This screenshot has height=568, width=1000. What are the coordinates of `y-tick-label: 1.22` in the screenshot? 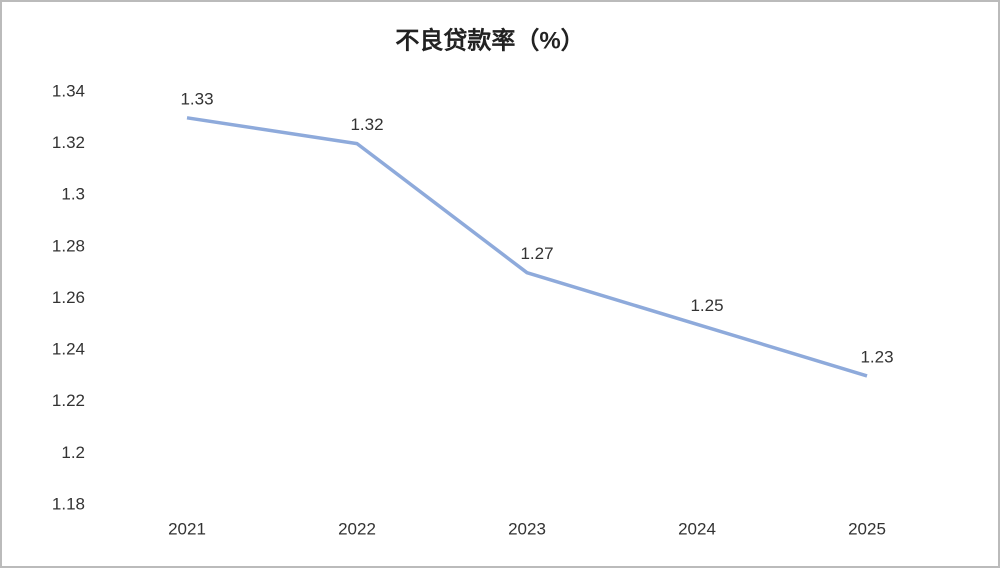 It's located at (68, 400).